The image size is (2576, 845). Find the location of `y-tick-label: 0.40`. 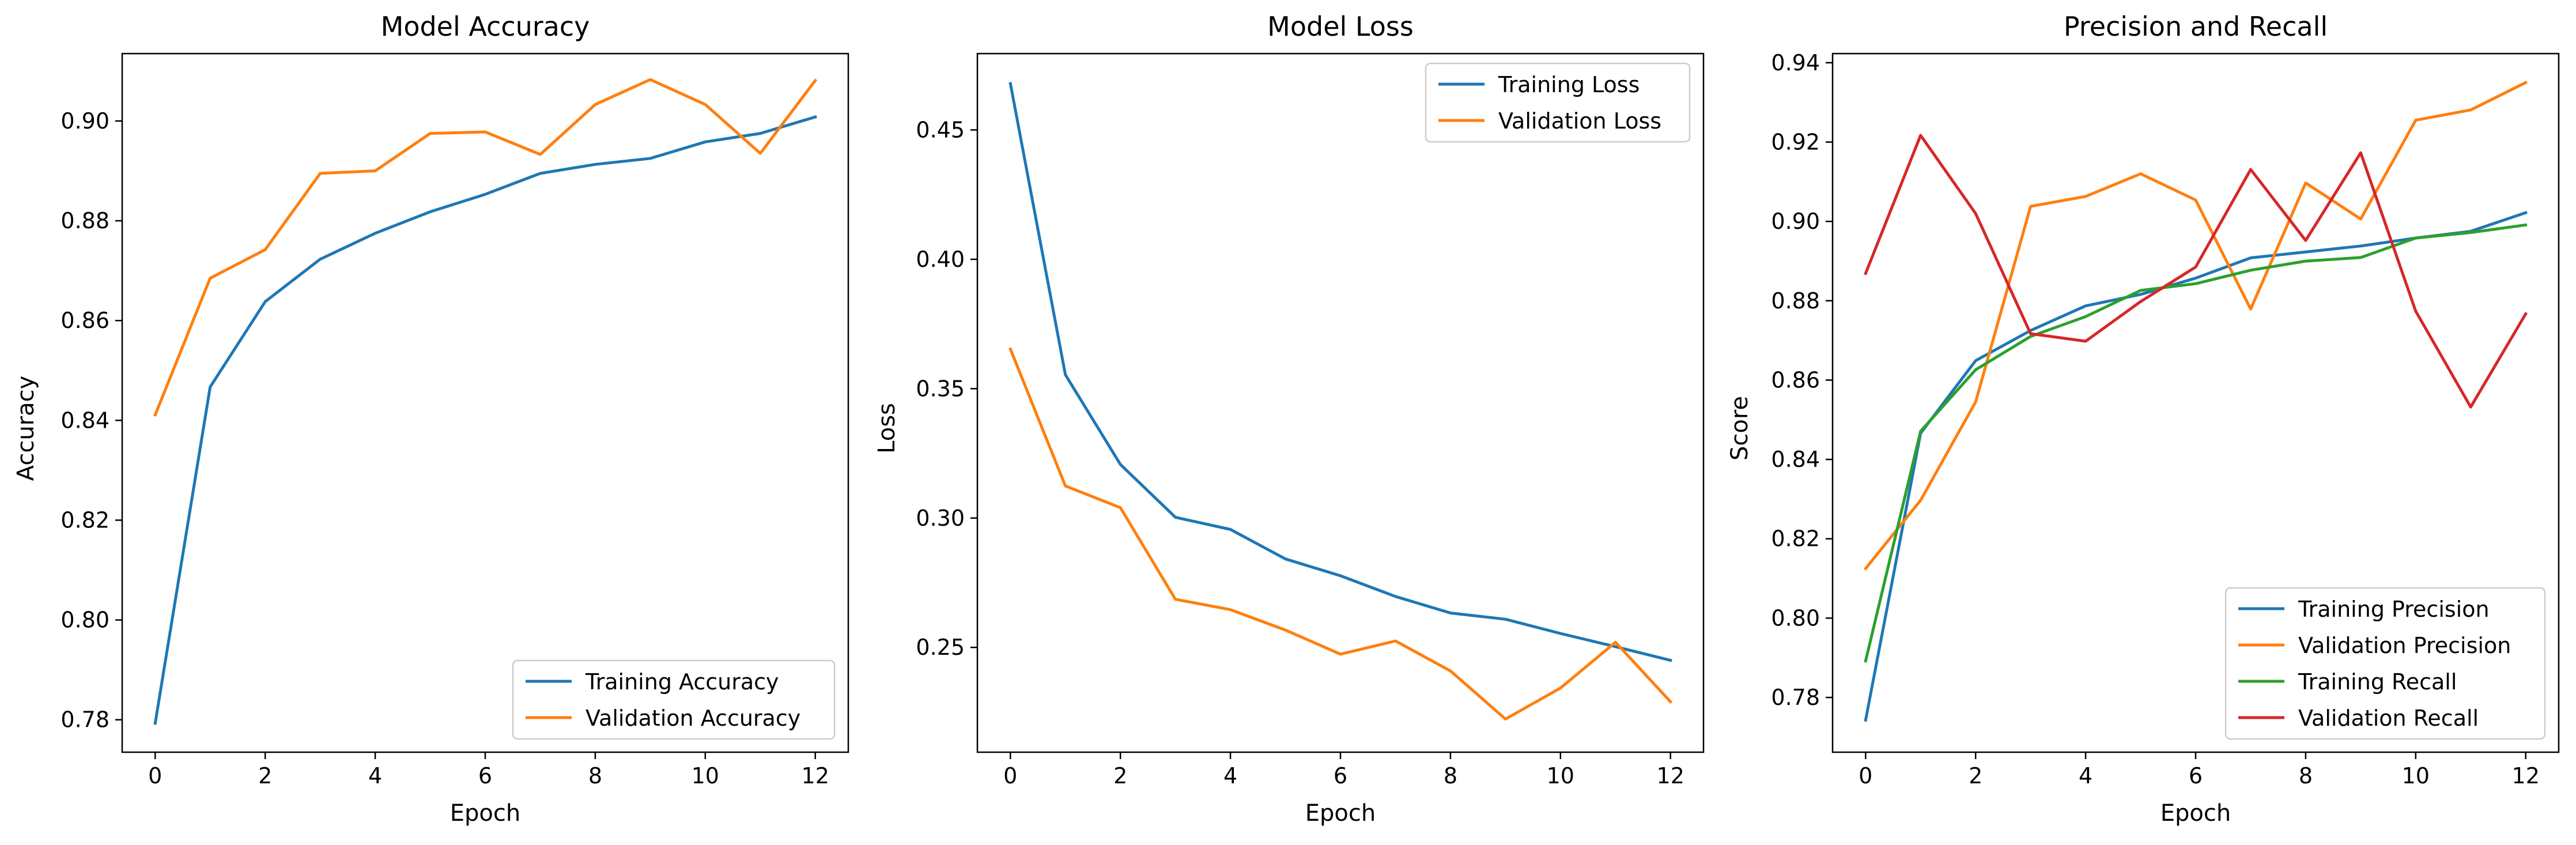

y-tick-label: 0.40 is located at coordinates (940, 259).